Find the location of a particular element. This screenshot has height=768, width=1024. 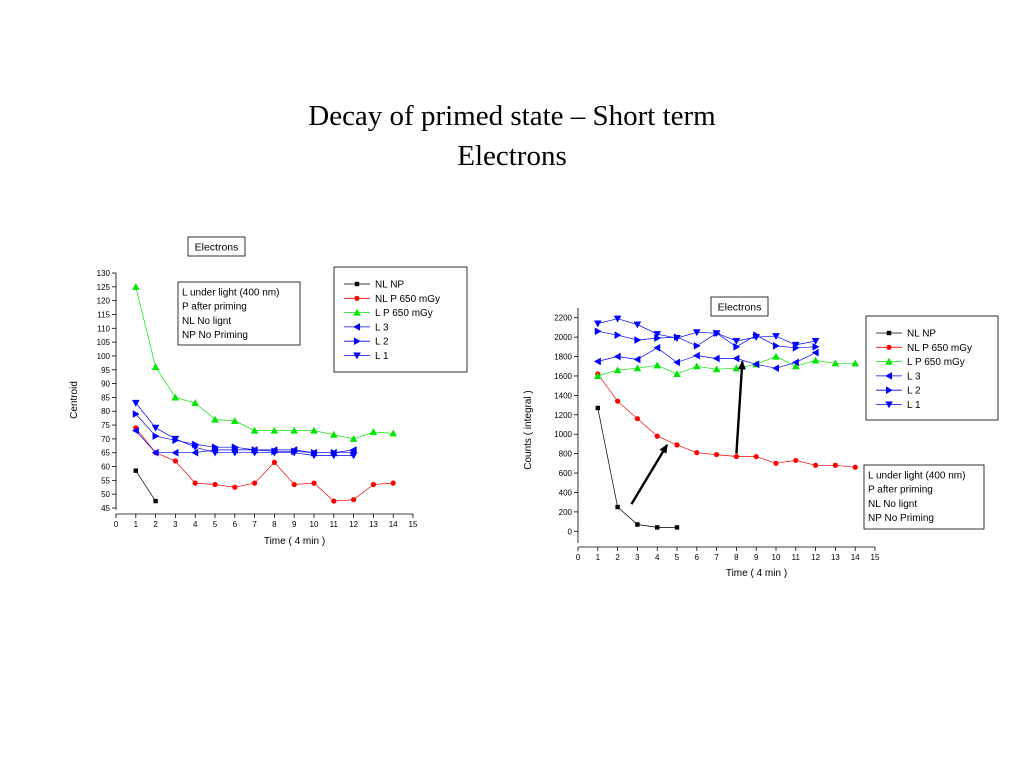

x-tick-label: 5 is located at coordinates (677, 557).